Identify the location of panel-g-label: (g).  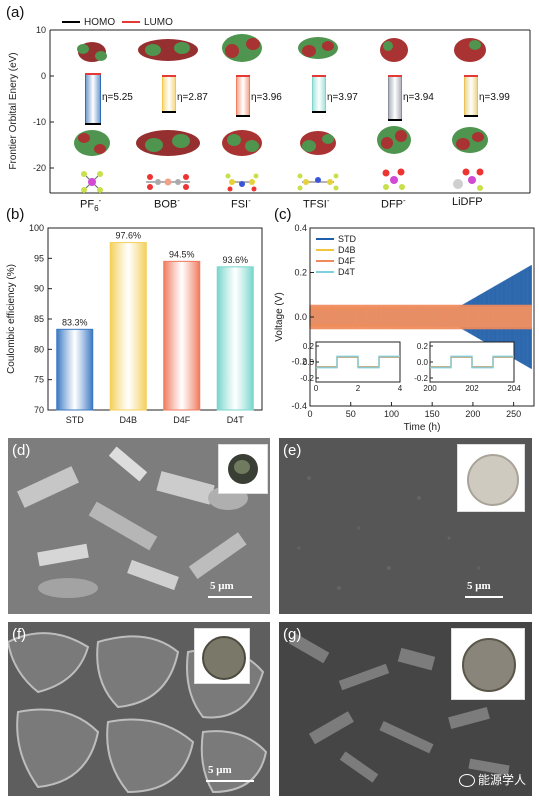
(292, 634).